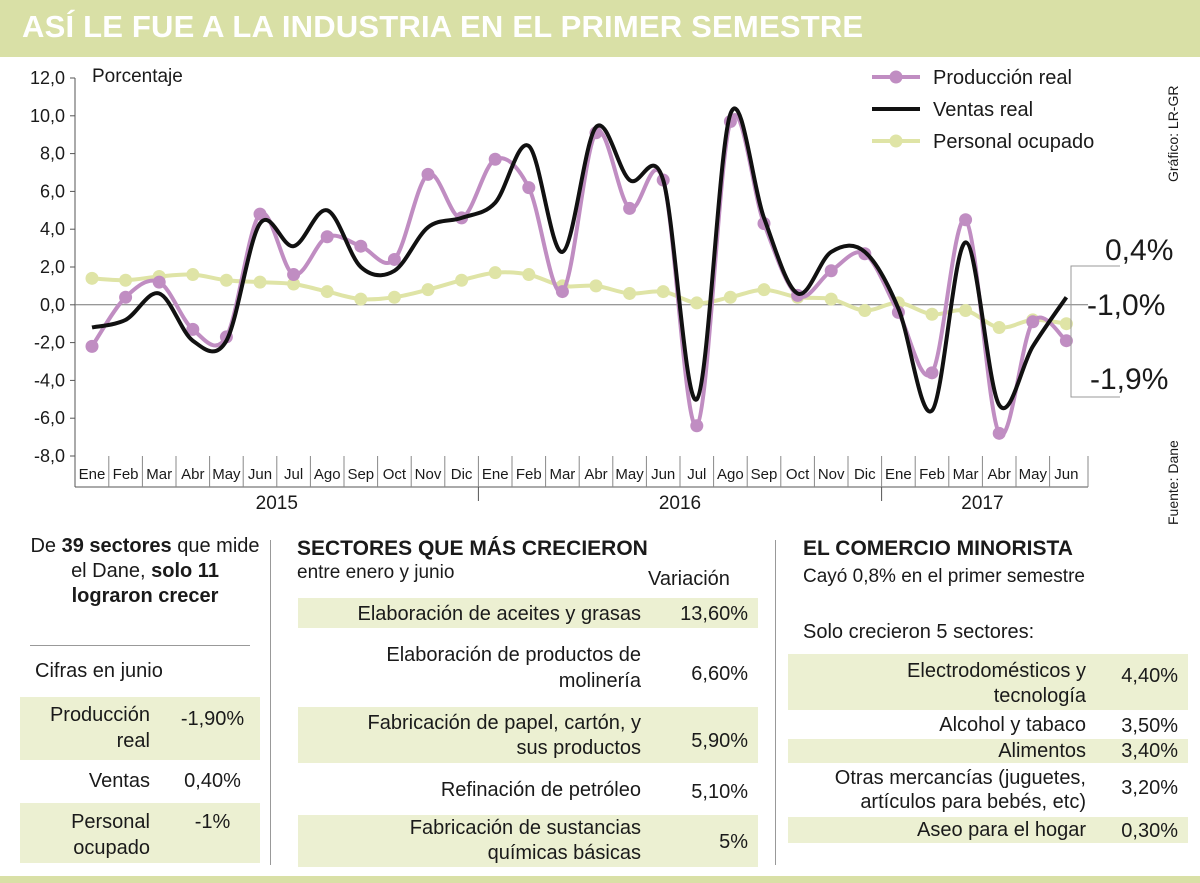 The width and height of the screenshot is (1200, 883). I want to click on retail-row: Alimentos 3,40%, so click(988, 751).